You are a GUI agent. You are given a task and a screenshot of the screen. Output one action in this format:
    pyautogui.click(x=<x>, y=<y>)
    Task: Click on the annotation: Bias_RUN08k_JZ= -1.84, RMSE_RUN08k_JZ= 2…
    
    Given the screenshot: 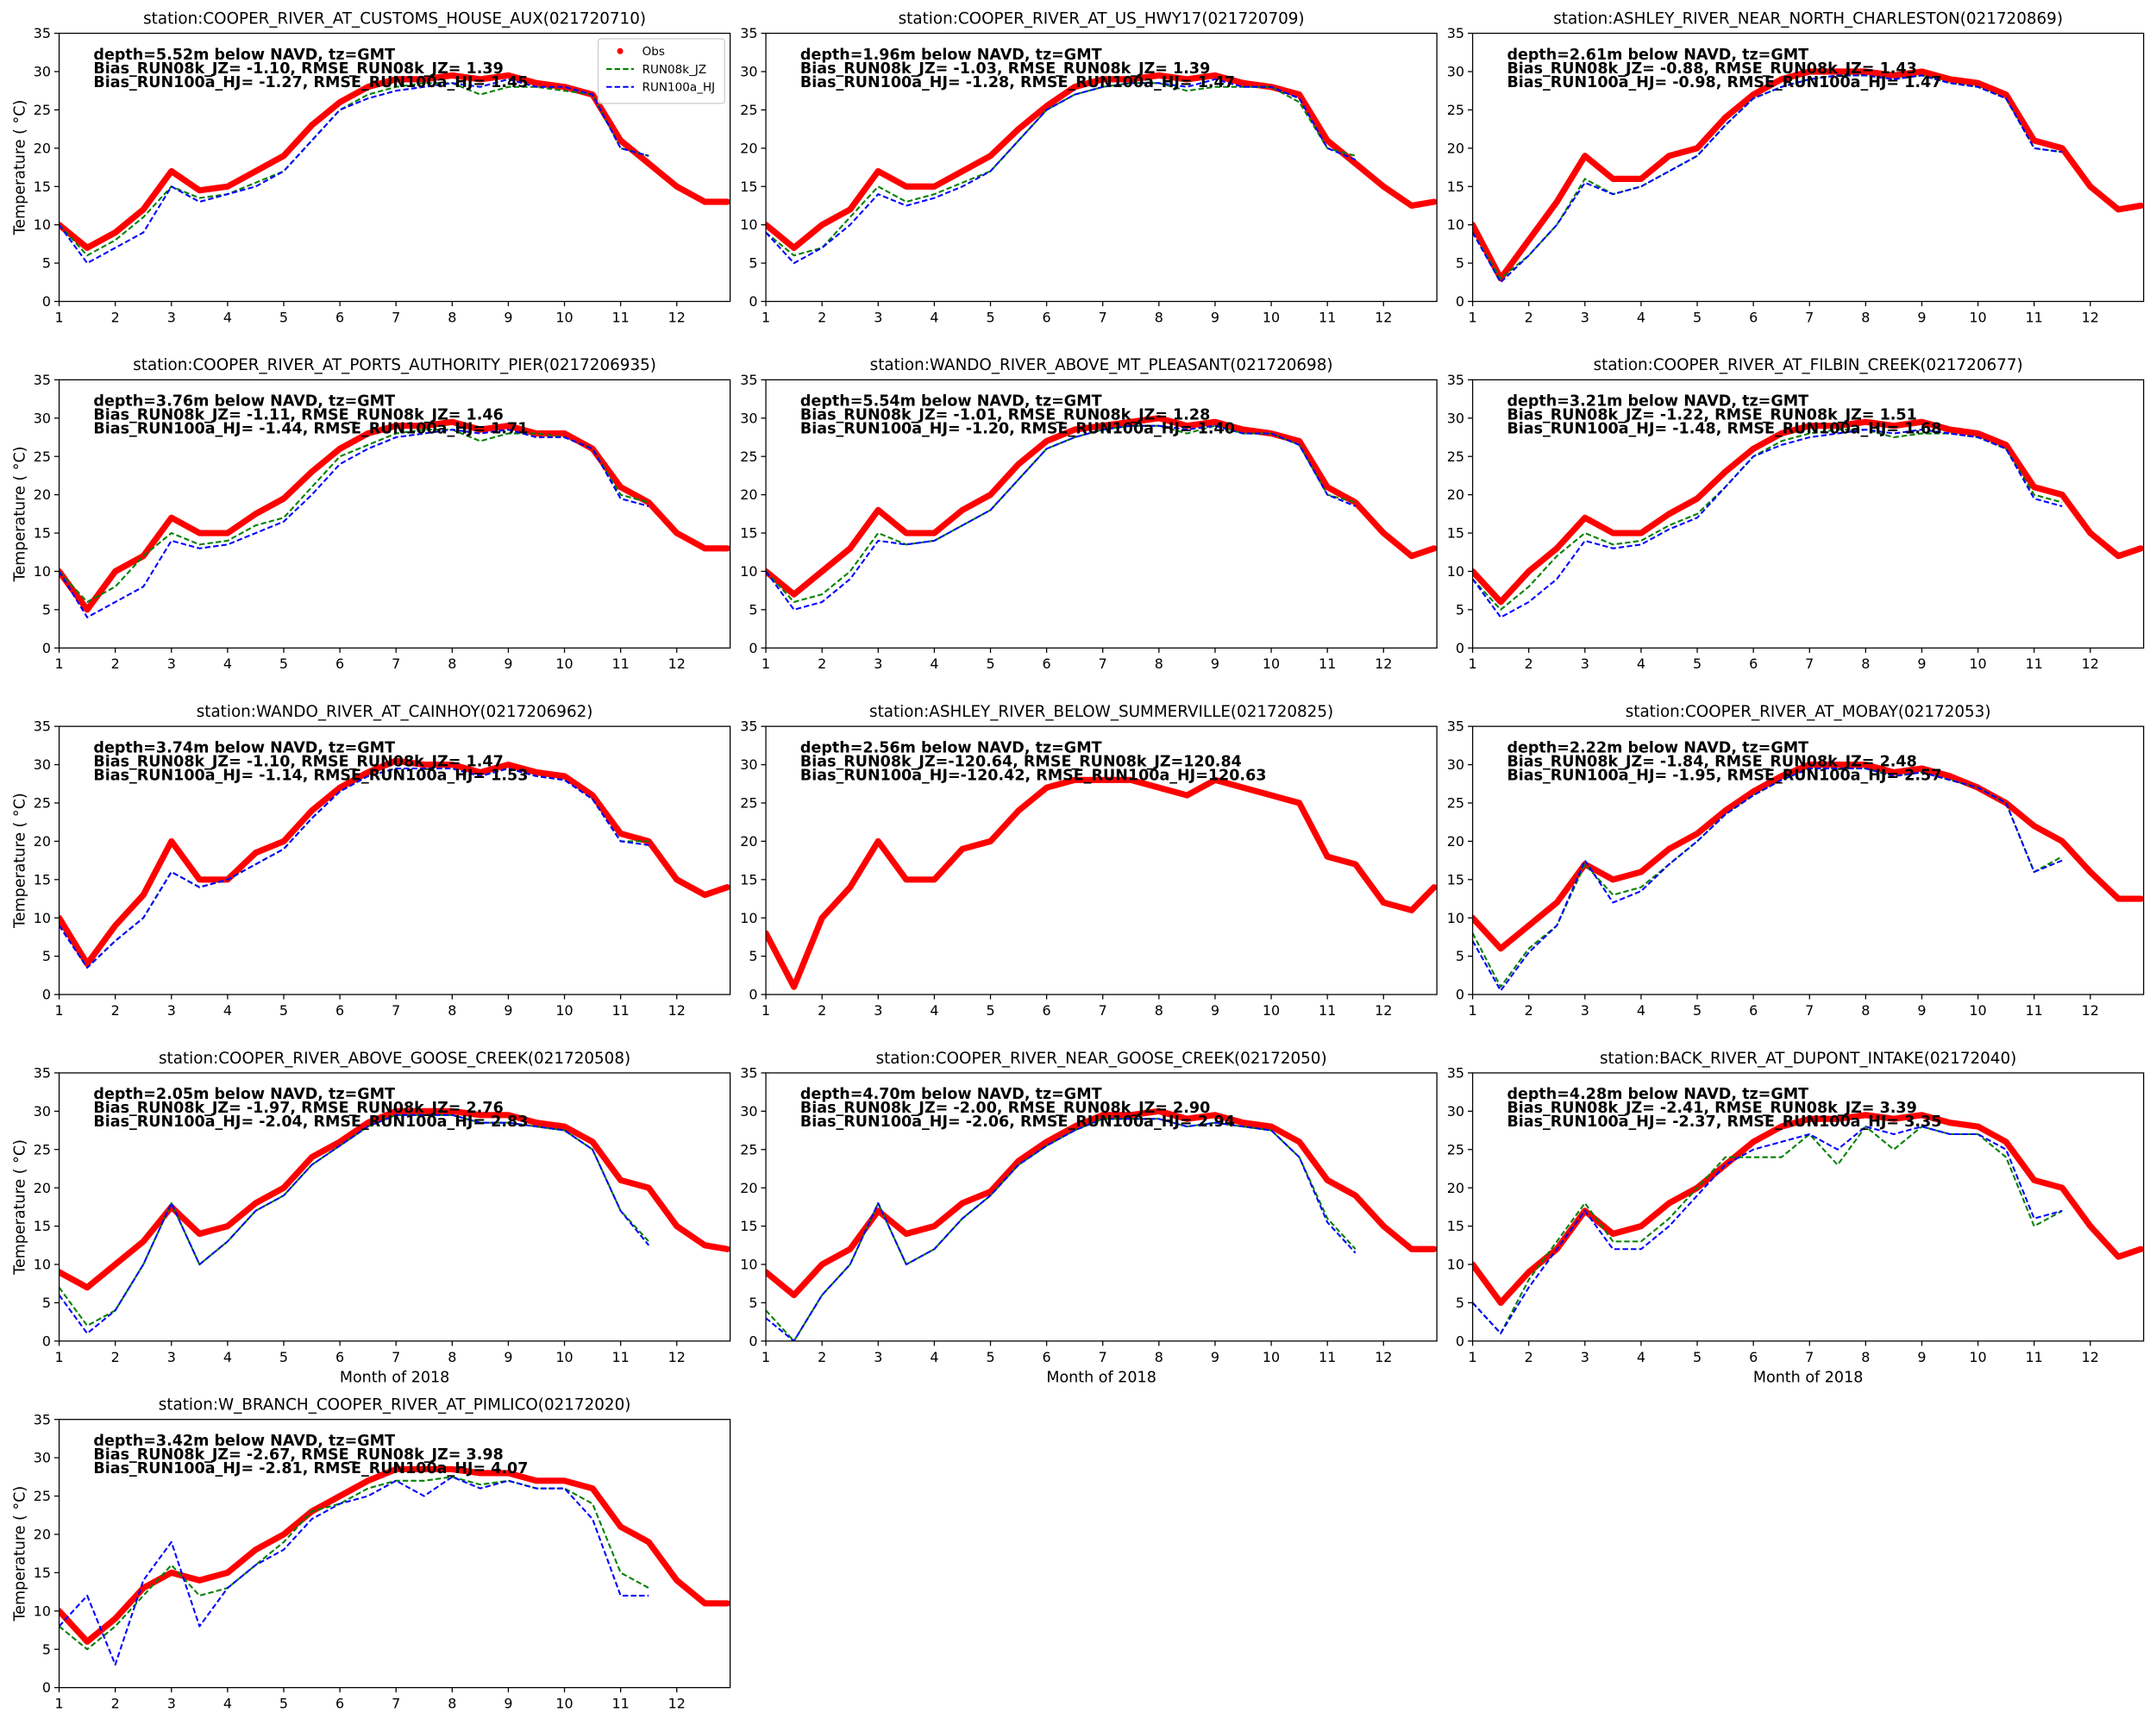 What is the action you would take?
    pyautogui.click(x=1711, y=762)
    